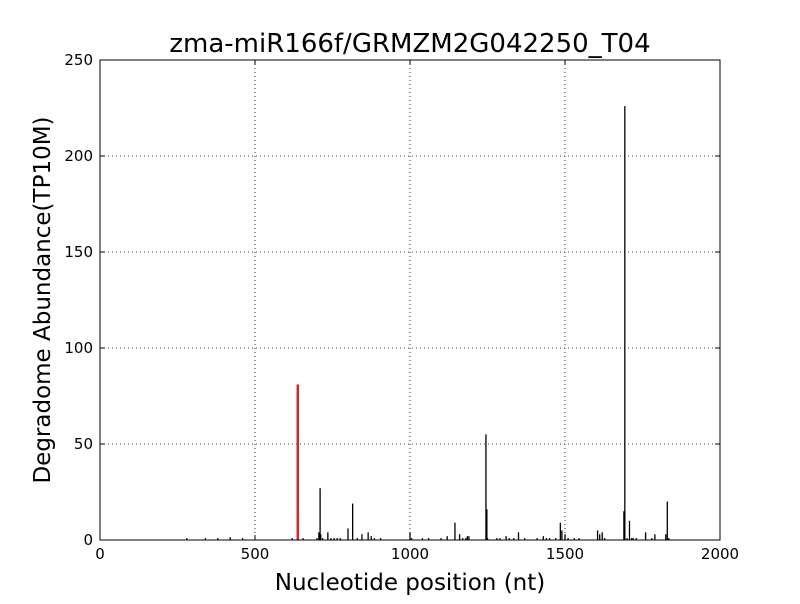 The width and height of the screenshot is (800, 604). What do you see at coordinates (720, 554) in the screenshot?
I see `x-tick-label: 2000` at bounding box center [720, 554].